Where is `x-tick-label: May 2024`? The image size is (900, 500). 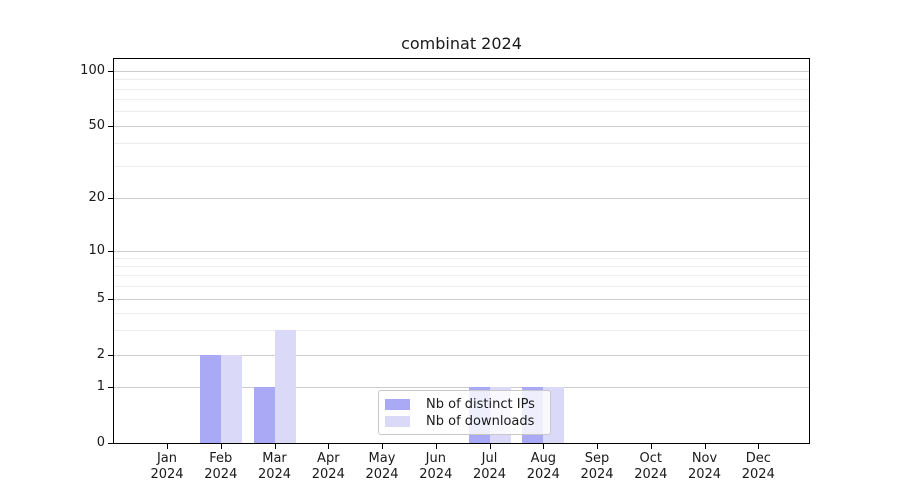
x-tick-label: May 2024 is located at coordinates (382, 466).